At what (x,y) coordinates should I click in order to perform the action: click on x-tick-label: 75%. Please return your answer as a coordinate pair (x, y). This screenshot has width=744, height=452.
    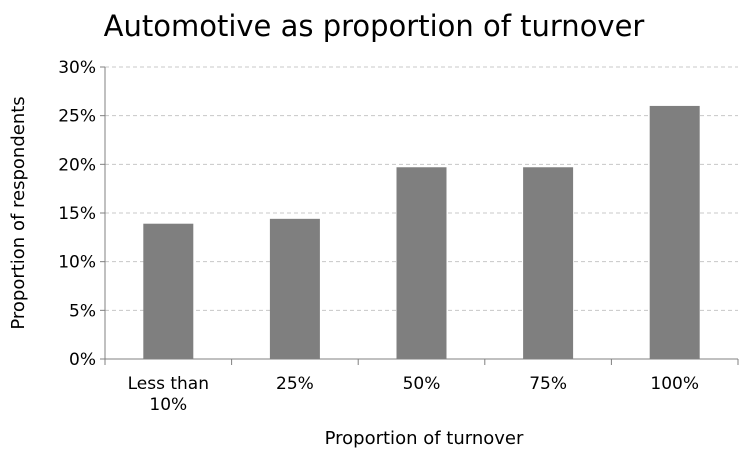
    Looking at the image, I should click on (548, 384).